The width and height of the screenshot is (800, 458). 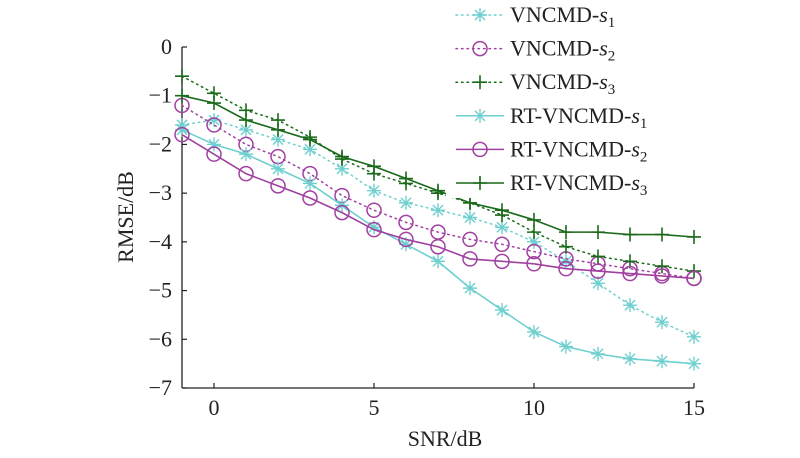 What do you see at coordinates (160, 387) in the screenshot?
I see `y-tick-label: −7` at bounding box center [160, 387].